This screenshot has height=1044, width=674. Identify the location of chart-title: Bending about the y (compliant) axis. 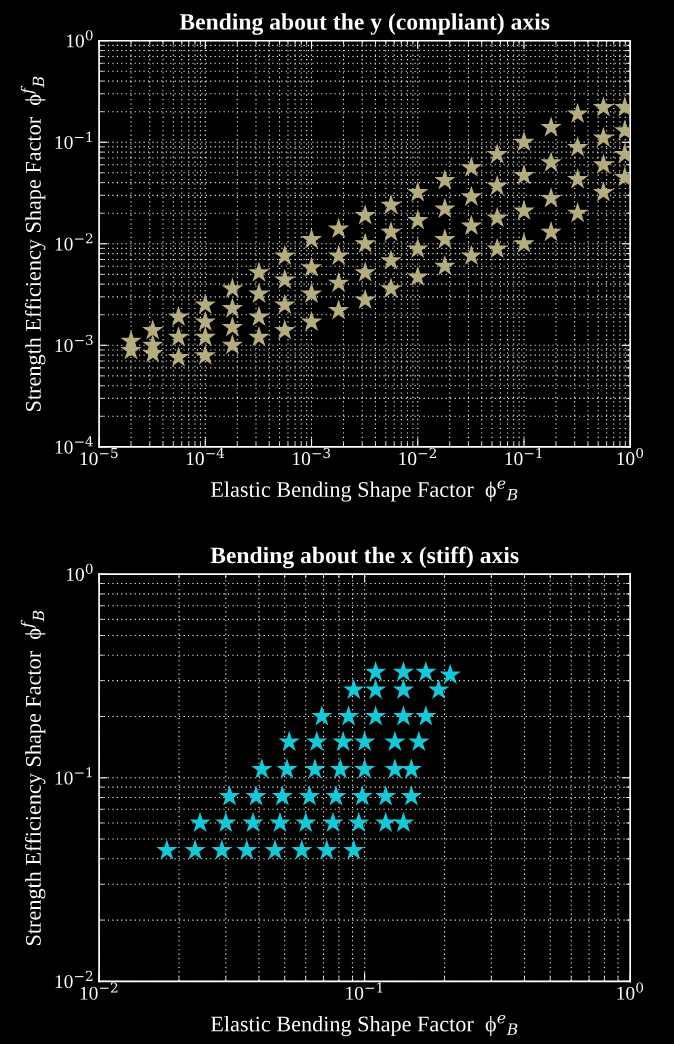
(364, 24).